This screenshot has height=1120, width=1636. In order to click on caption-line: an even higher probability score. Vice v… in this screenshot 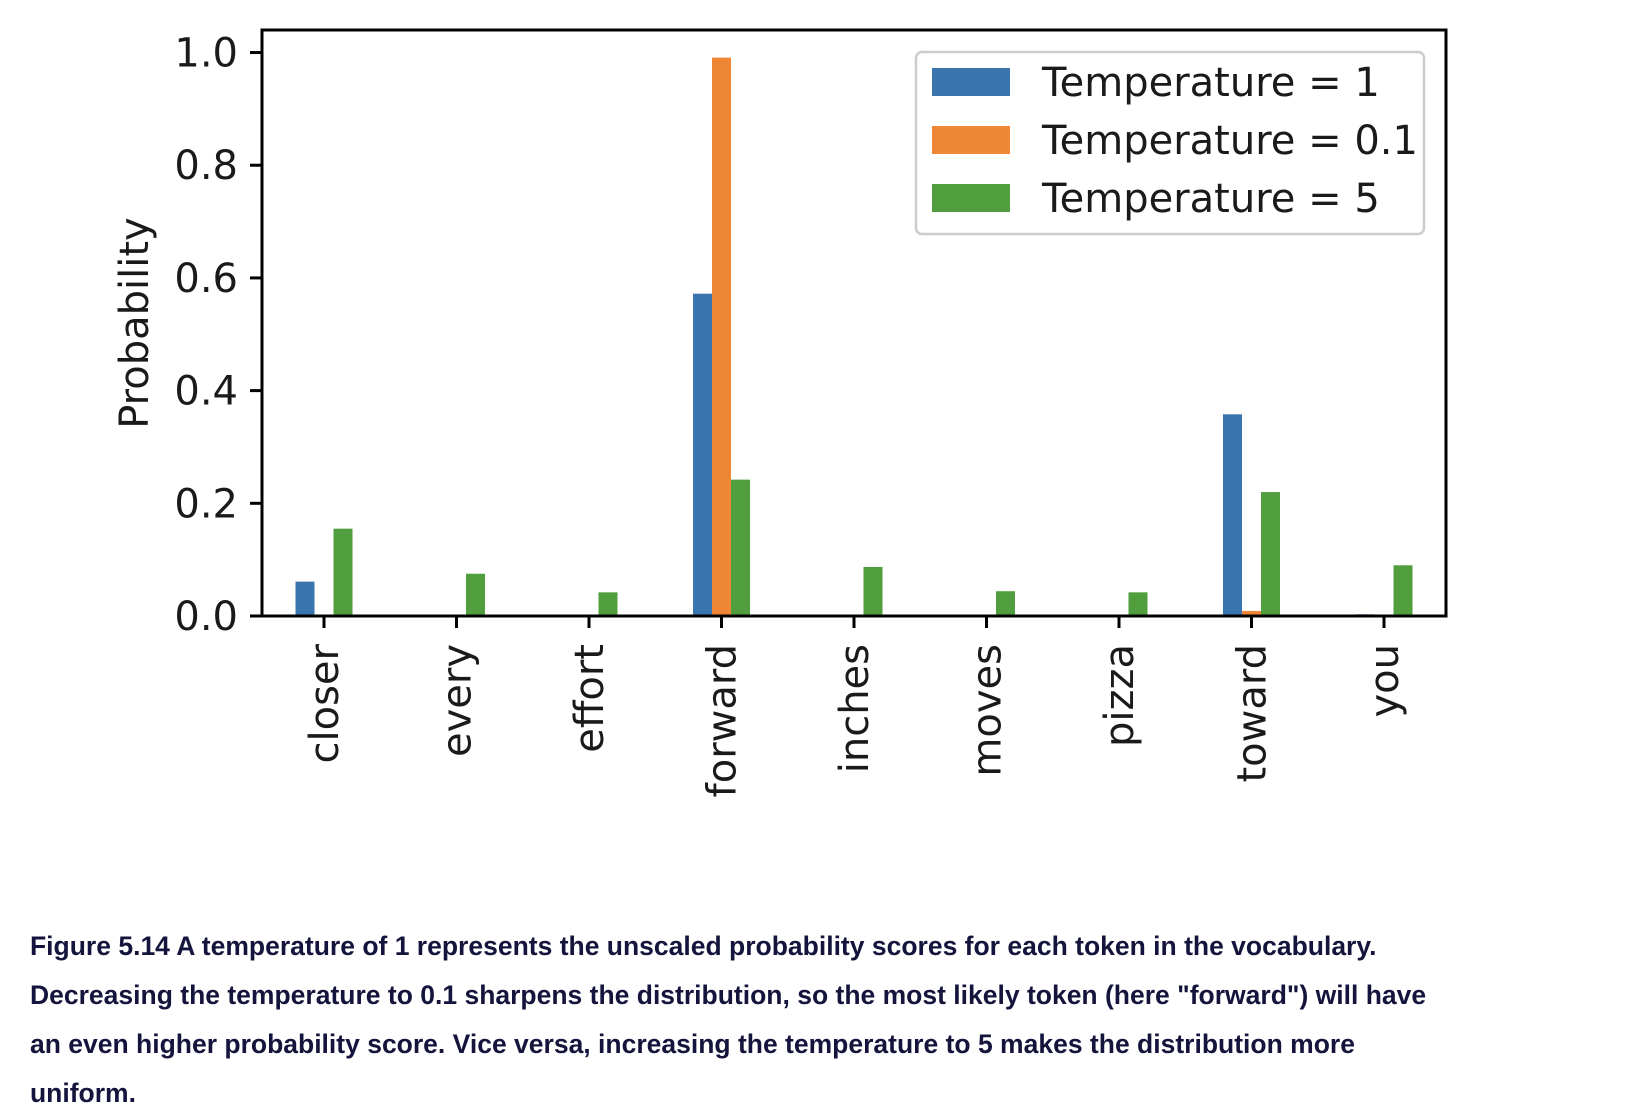, I will do `click(692, 1044)`.